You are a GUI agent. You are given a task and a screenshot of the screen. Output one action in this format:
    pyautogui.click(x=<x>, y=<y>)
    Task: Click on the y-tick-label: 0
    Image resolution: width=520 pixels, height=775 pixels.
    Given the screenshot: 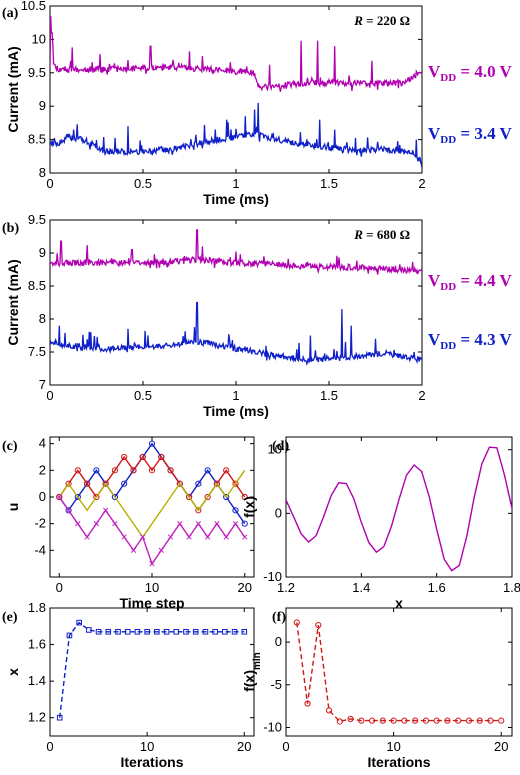 What is the action you would take?
    pyautogui.click(x=278, y=641)
    